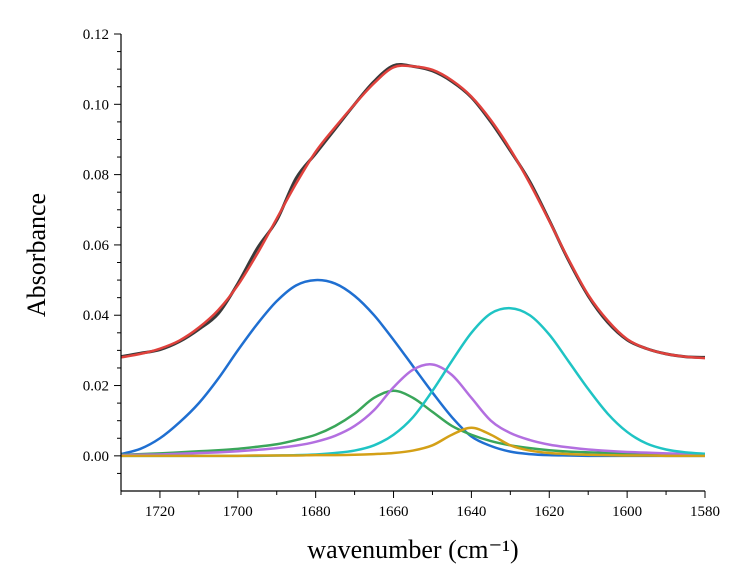 This screenshot has width=737, height=580. I want to click on y-tick-label: 0.10, so click(96, 105).